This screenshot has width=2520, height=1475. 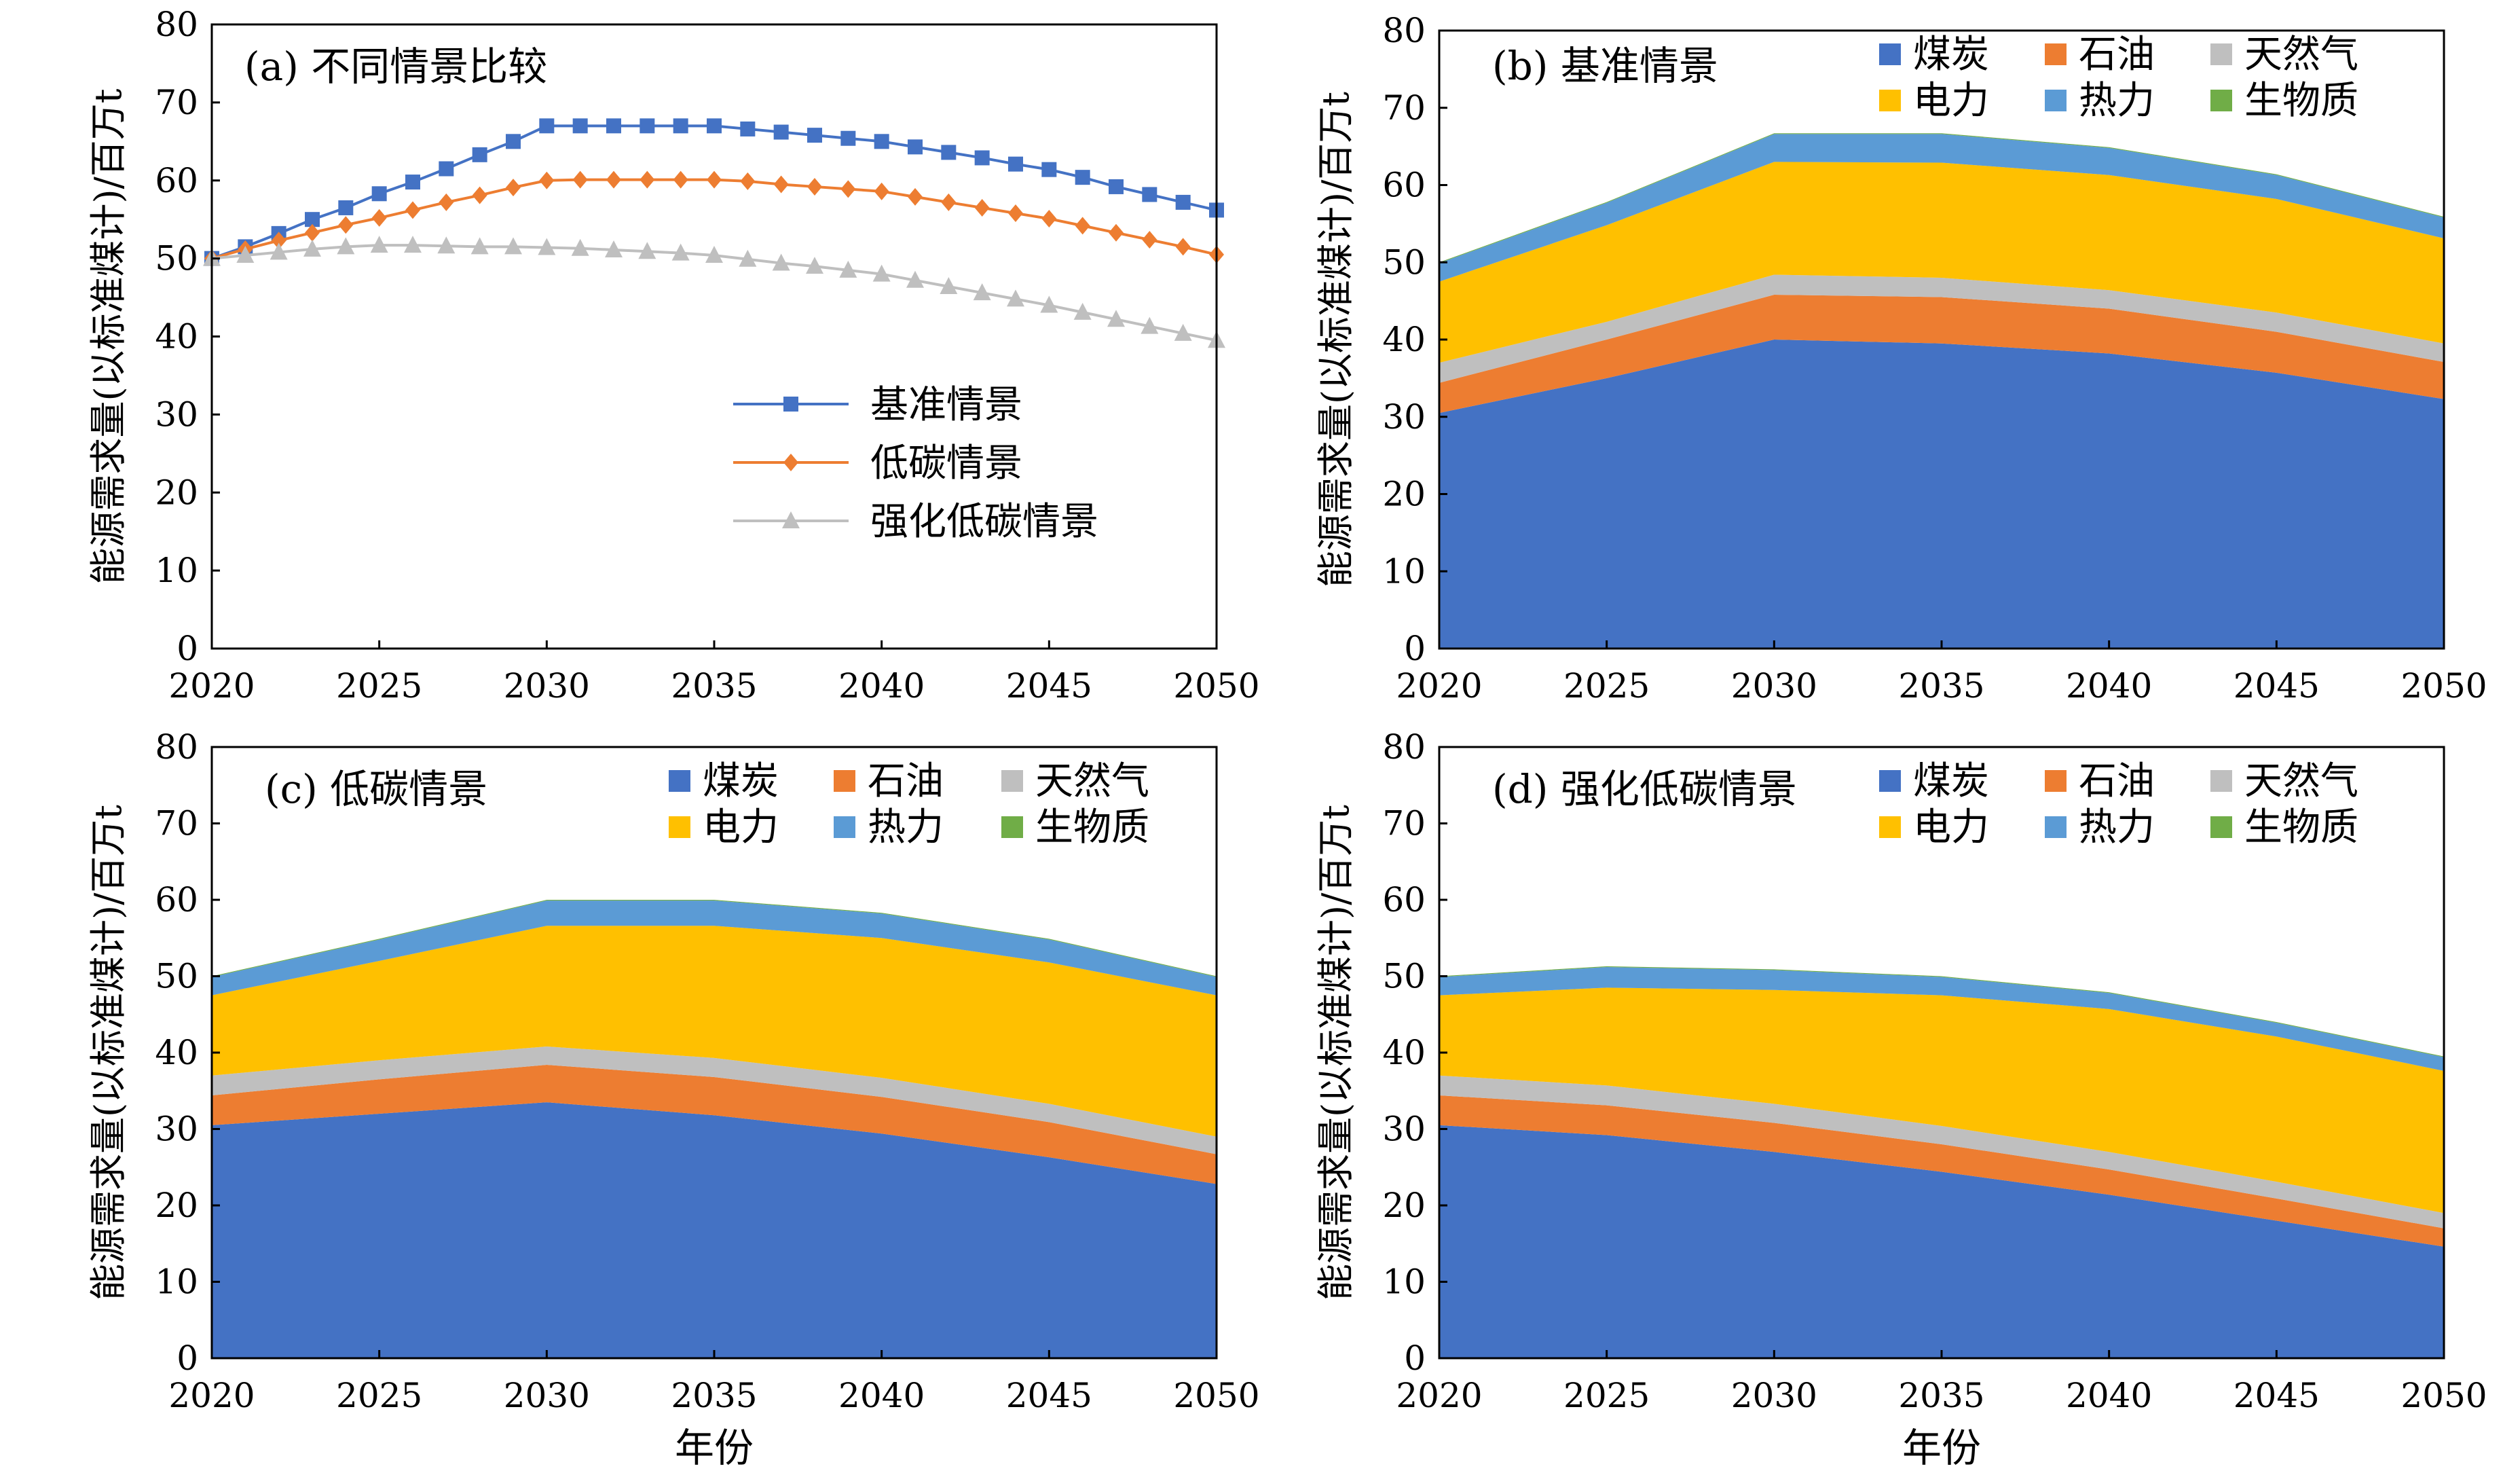 What do you see at coordinates (1951, 781) in the screenshot?
I see `legend-label-d-0: 煤炭` at bounding box center [1951, 781].